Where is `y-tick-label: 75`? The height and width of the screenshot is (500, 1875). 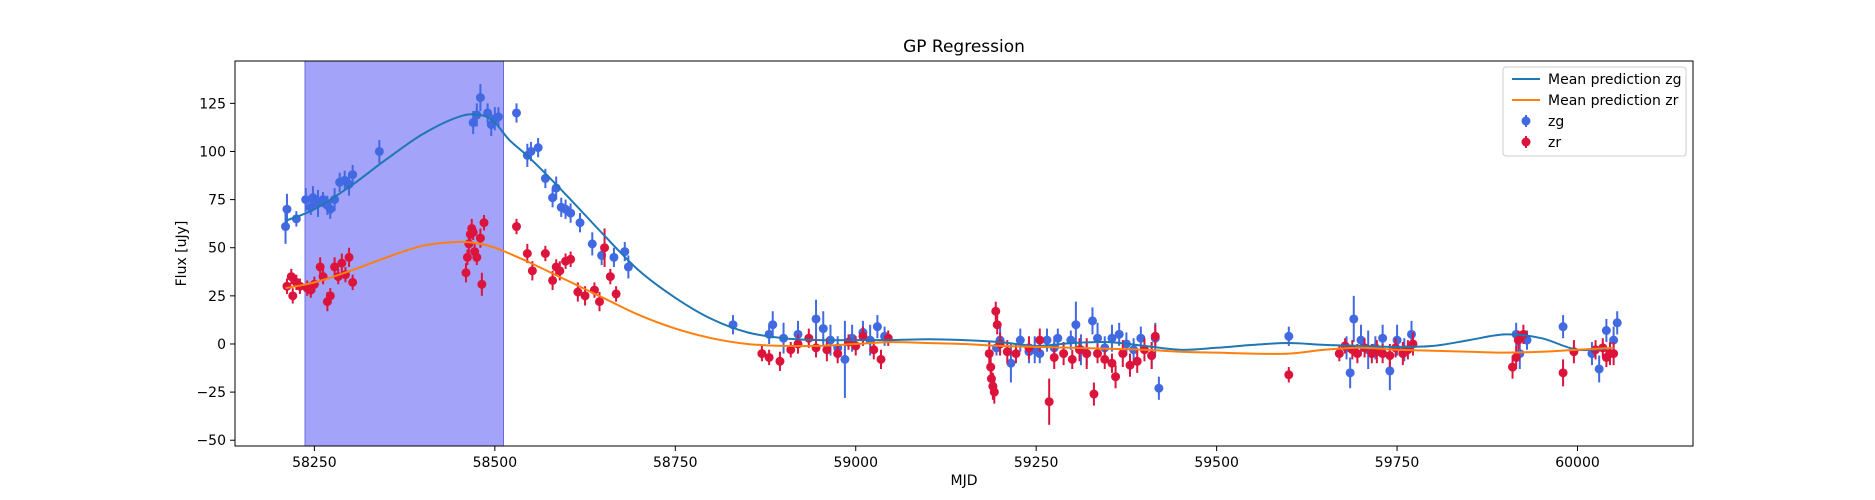 y-tick-label: 75 is located at coordinates (217, 201).